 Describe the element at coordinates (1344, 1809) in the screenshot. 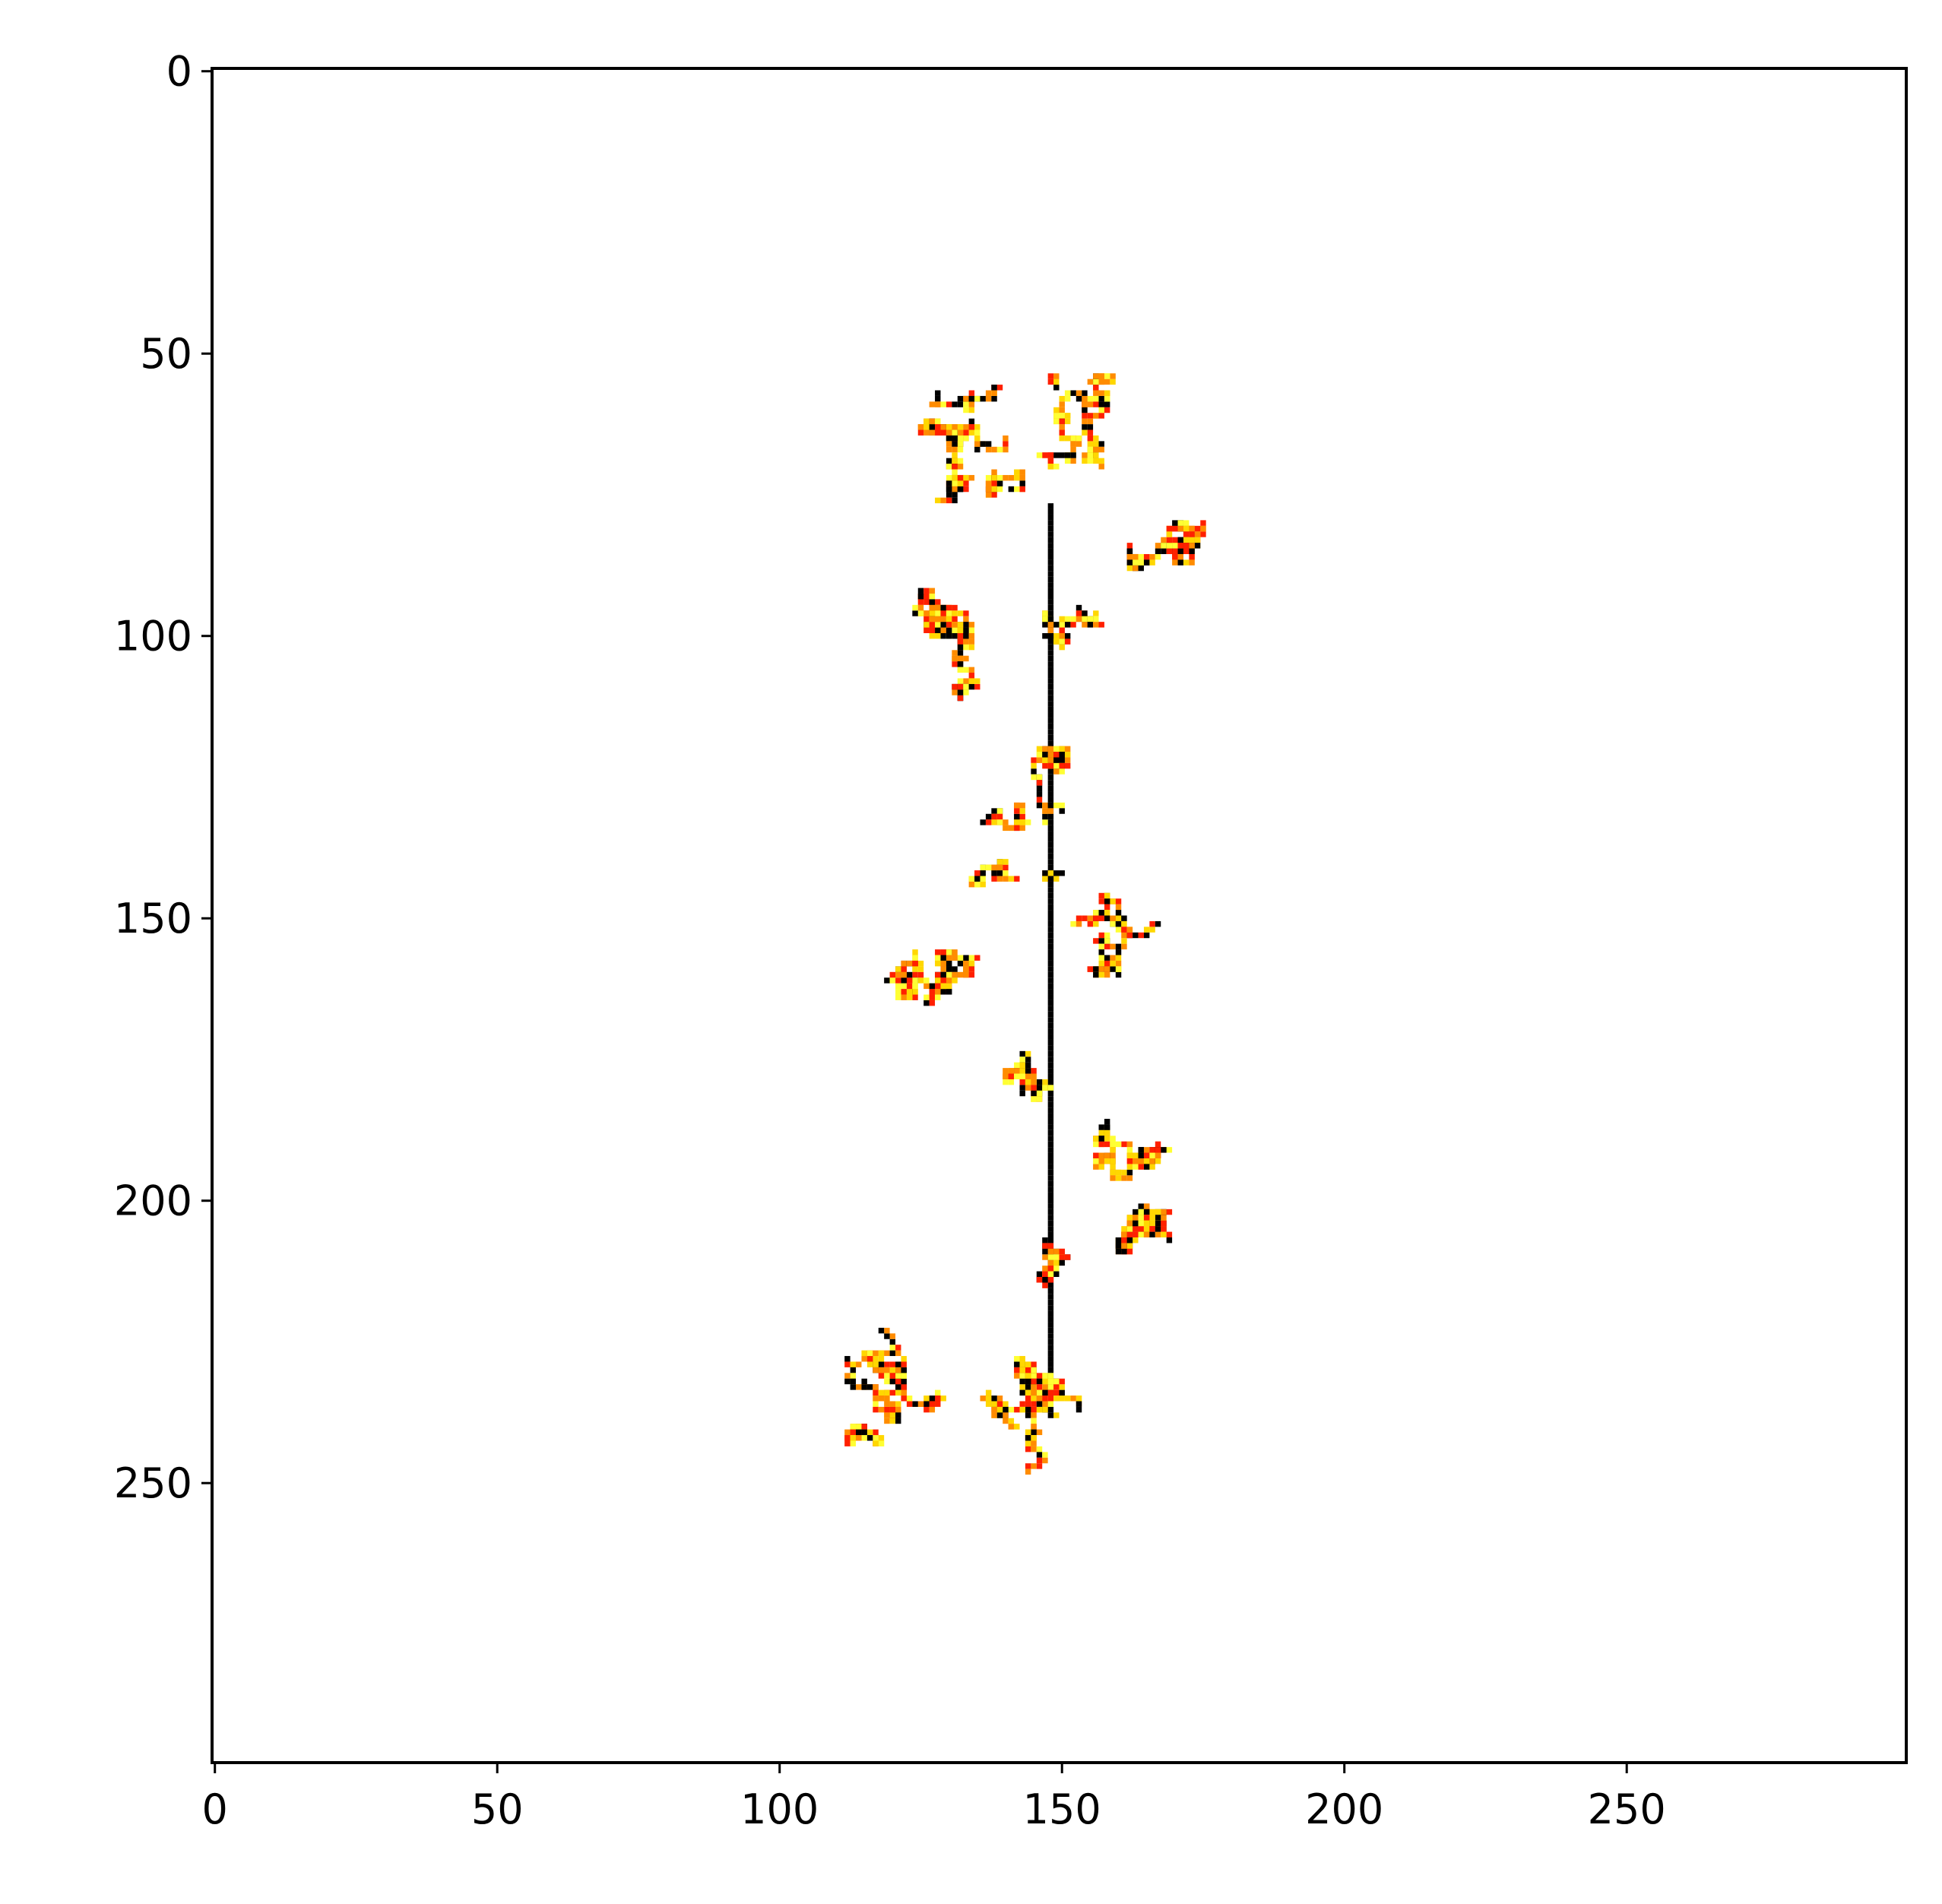

I see `x-tick-label: 200` at that location.